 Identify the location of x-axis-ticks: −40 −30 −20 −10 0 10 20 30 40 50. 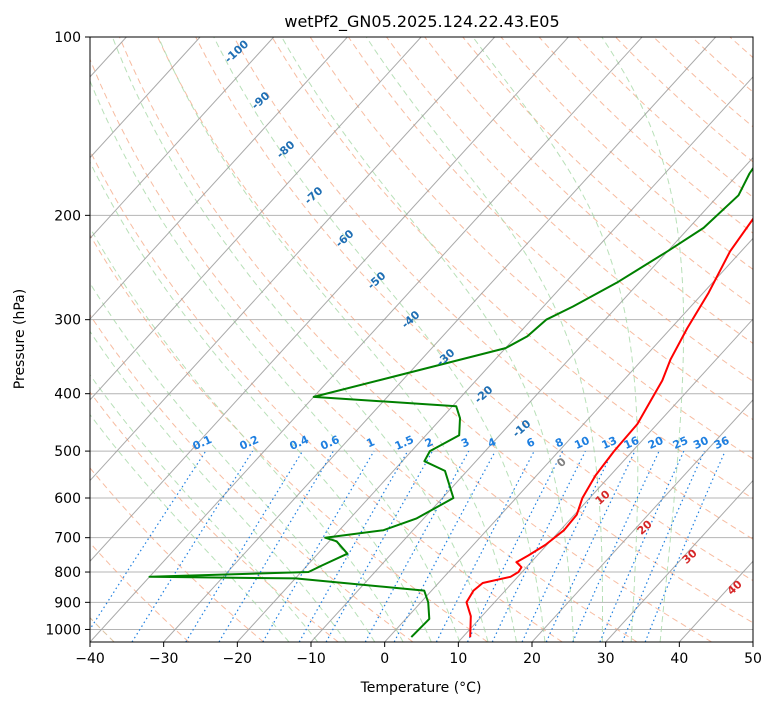
(418, 654).